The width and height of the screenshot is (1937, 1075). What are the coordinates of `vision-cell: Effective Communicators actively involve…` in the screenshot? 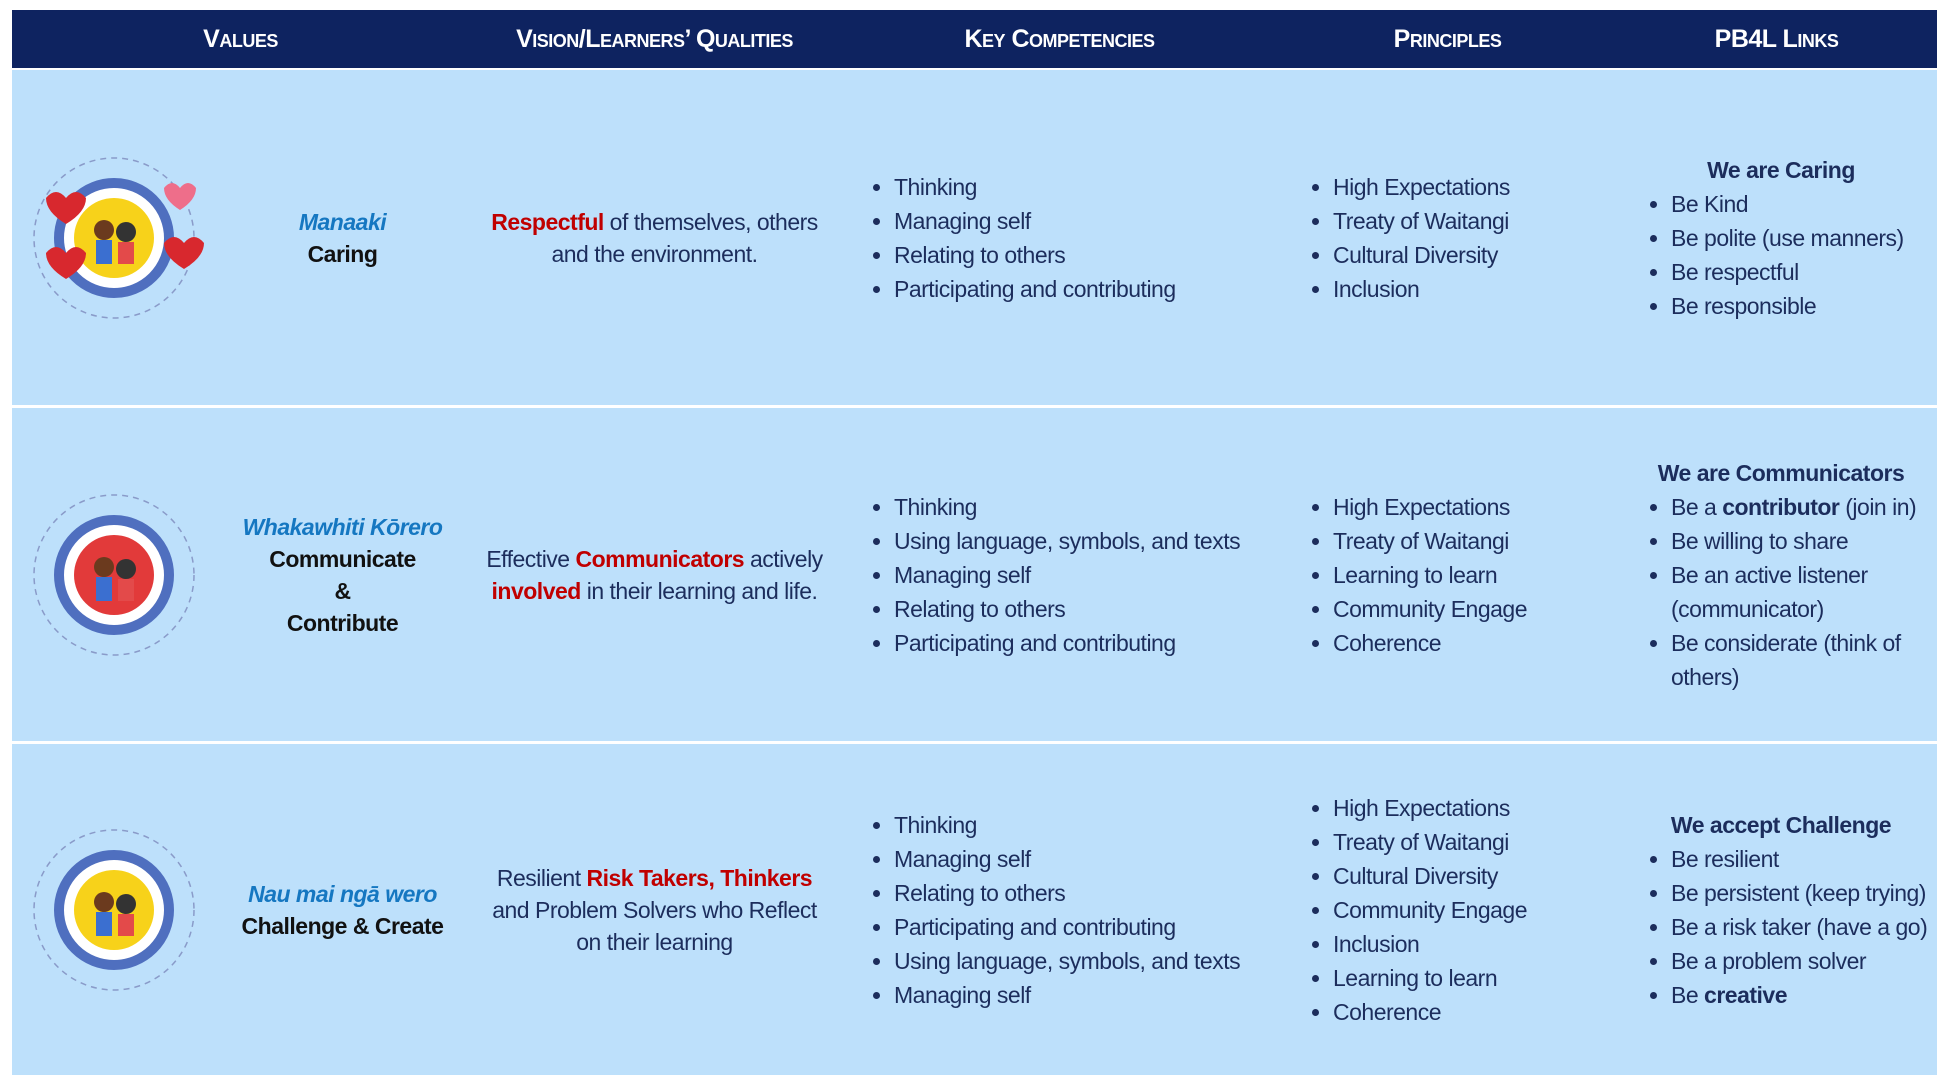 It's located at (654, 574).